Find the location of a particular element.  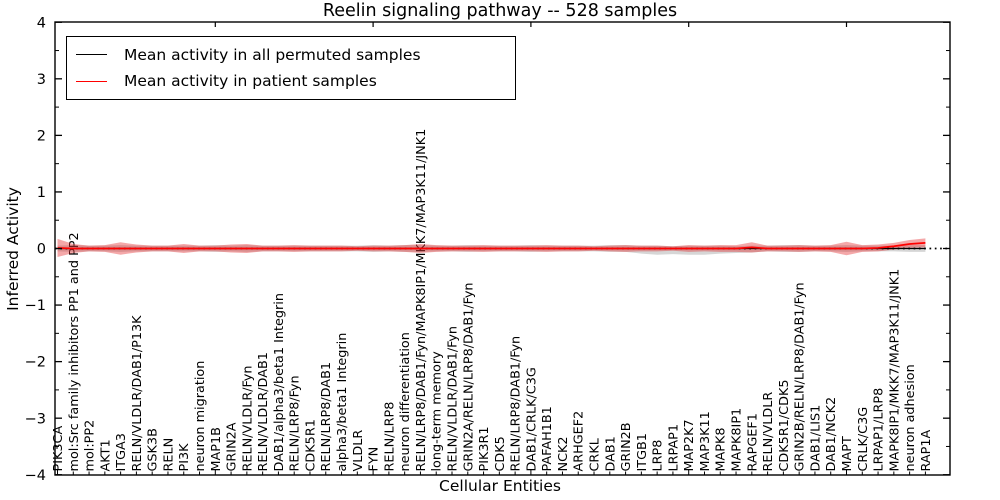

legend-entry-permuted: Mean activity in all permuted samples is located at coordinates (291, 55).